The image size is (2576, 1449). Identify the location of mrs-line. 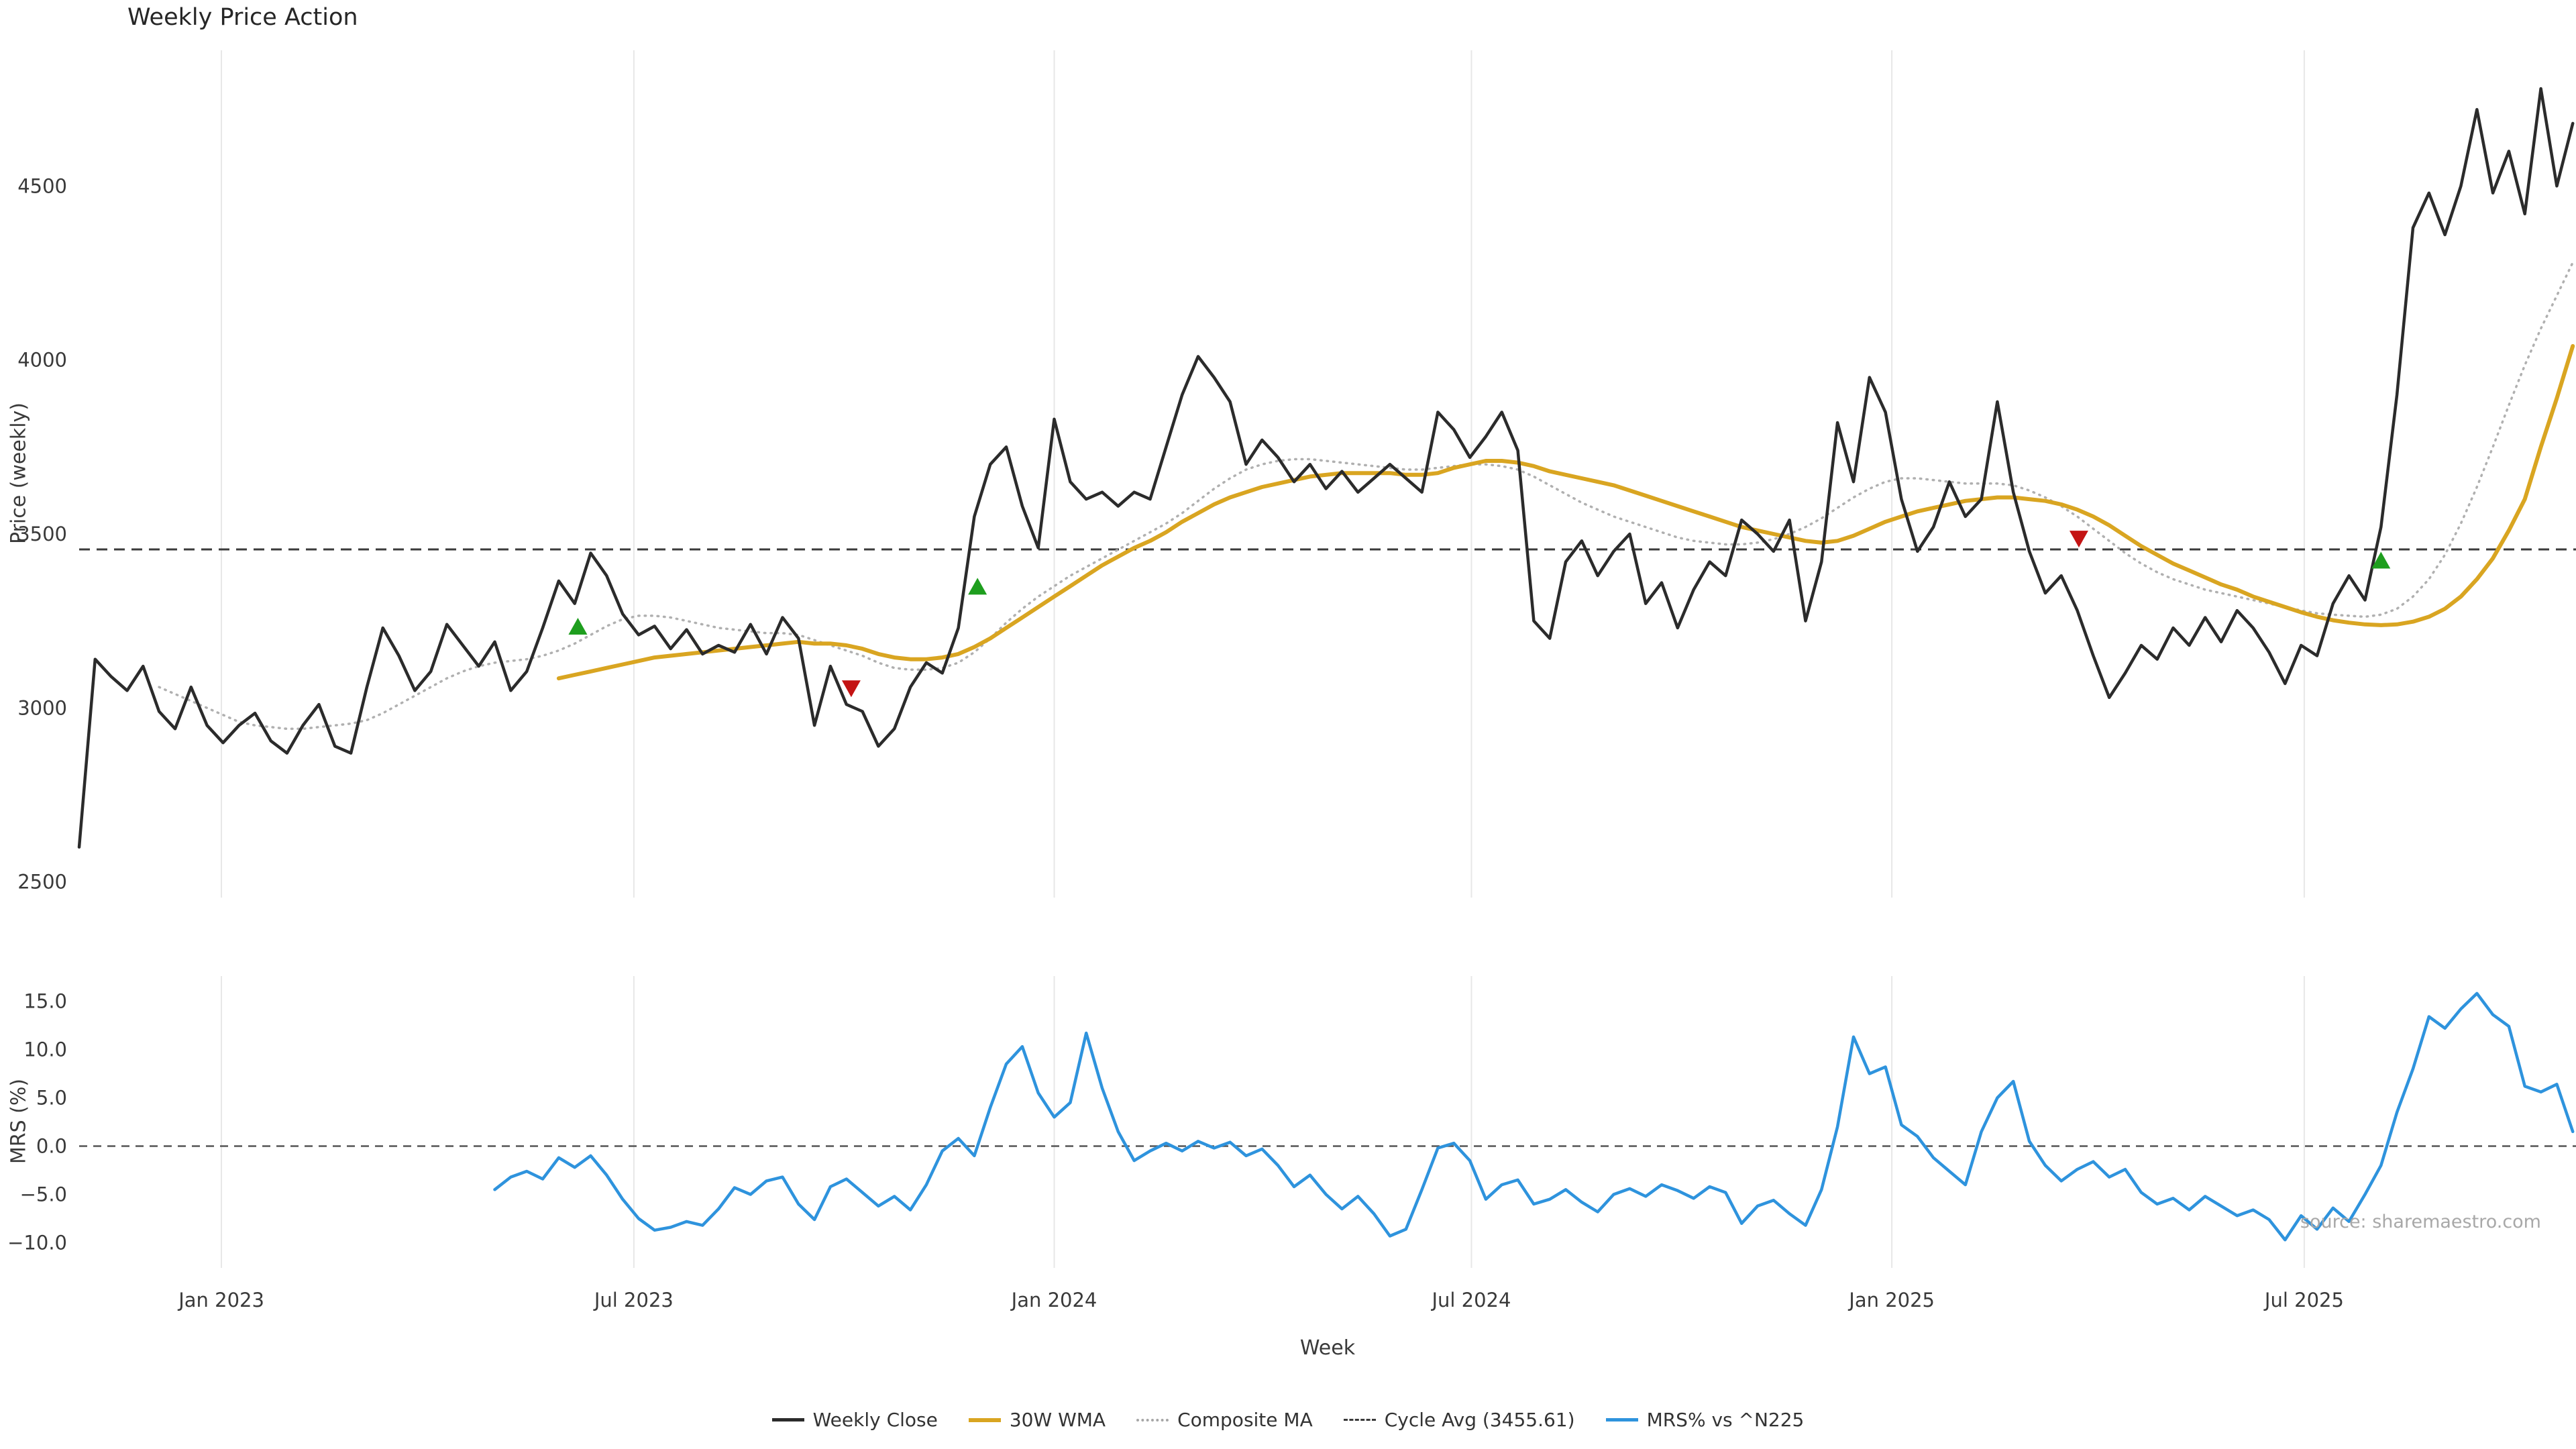
(1534, 1116).